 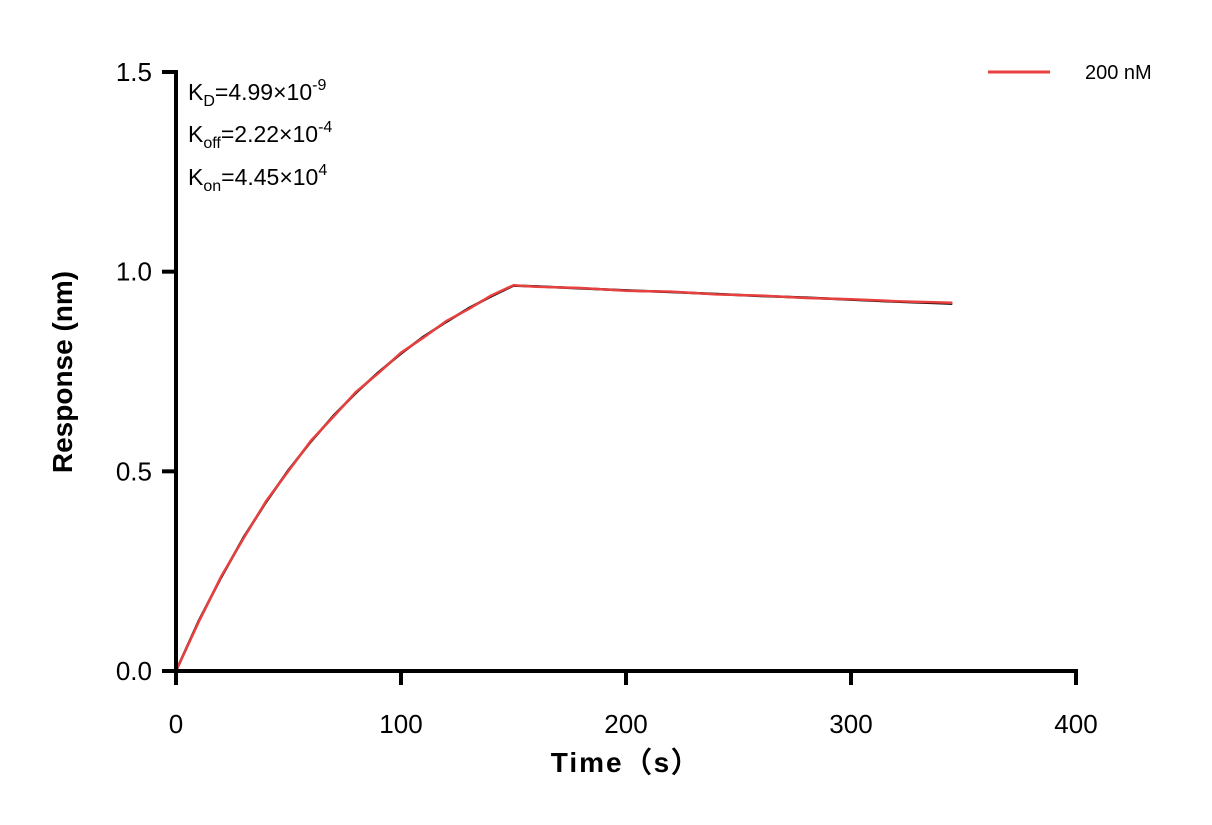 I want to click on x-tick-label: 300, so click(x=850, y=724).